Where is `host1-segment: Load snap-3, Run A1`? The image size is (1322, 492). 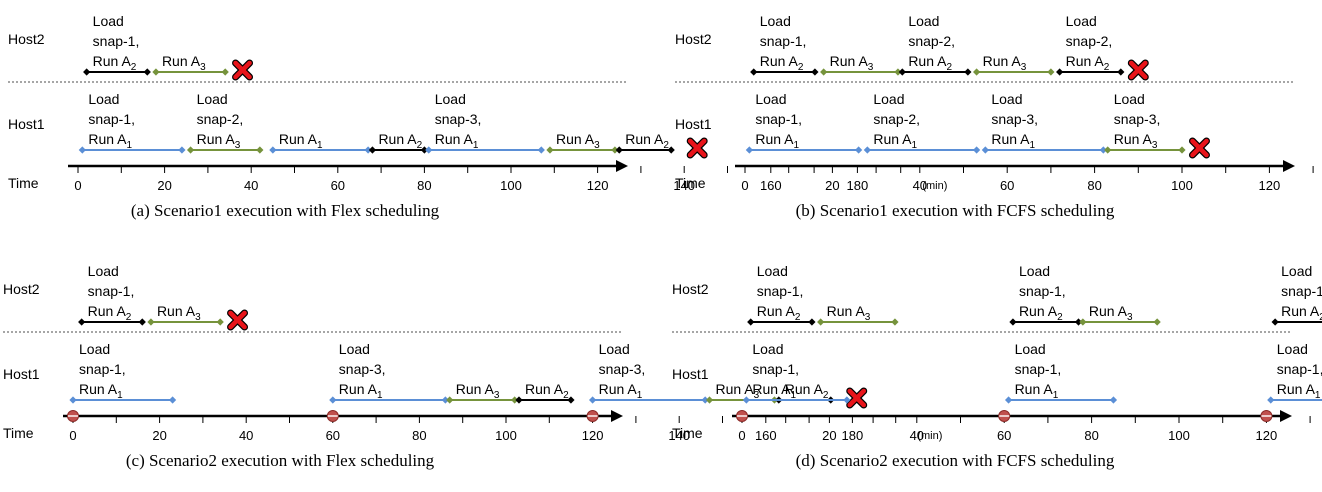 host1-segment: Load snap-3, Run A1 is located at coordinates (485, 122).